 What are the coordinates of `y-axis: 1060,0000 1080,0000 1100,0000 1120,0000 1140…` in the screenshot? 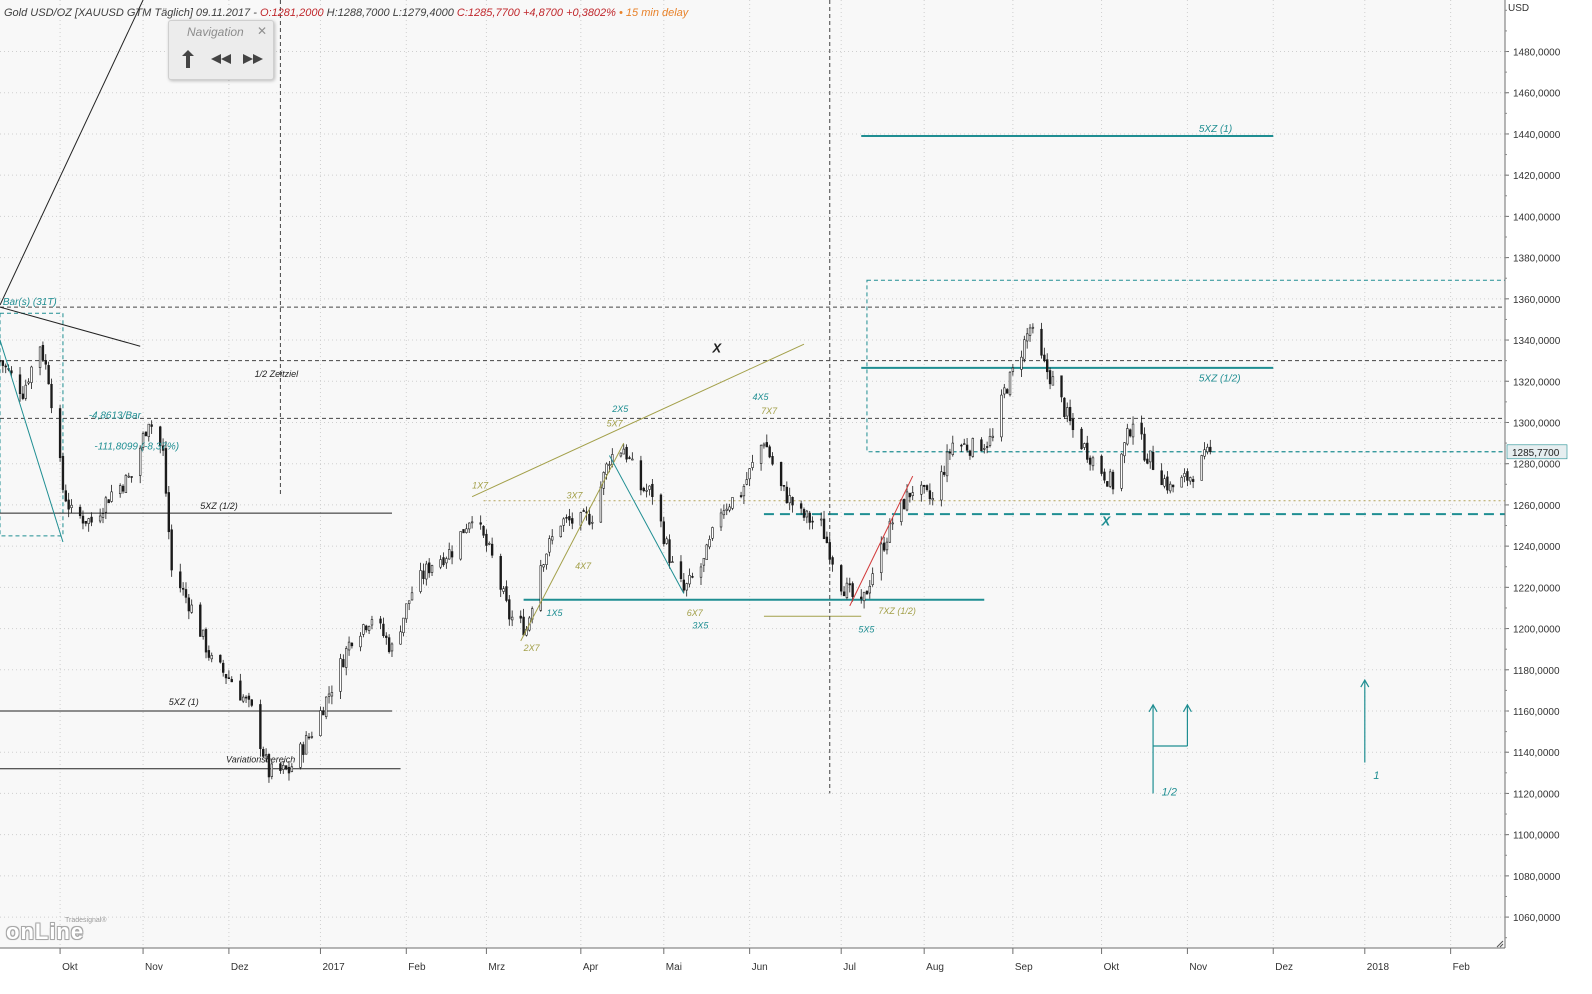 It's located at (1533, 474).